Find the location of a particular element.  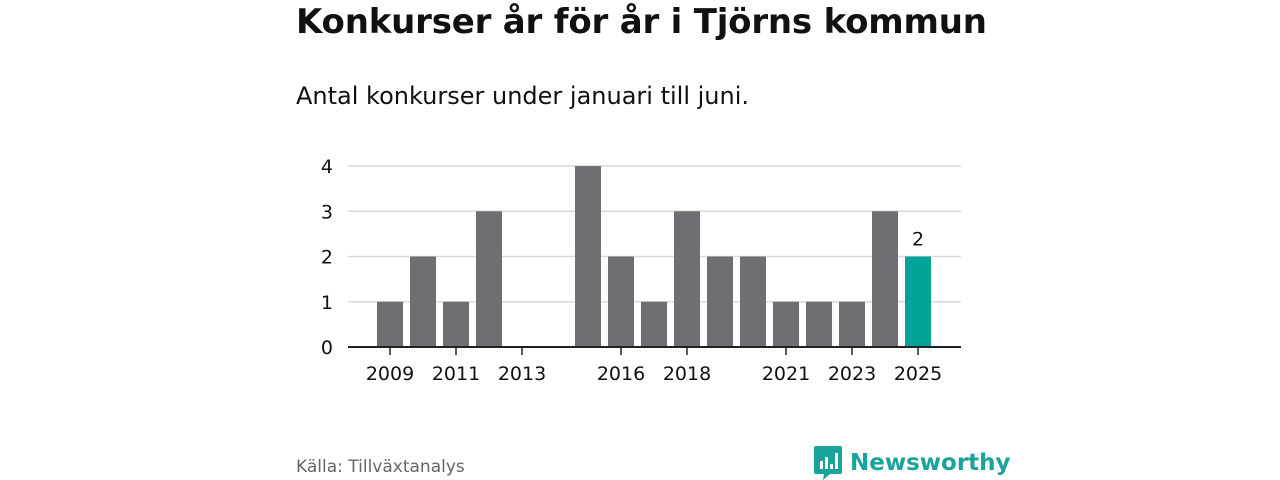

y-tick-label: 3 is located at coordinates (327, 212).